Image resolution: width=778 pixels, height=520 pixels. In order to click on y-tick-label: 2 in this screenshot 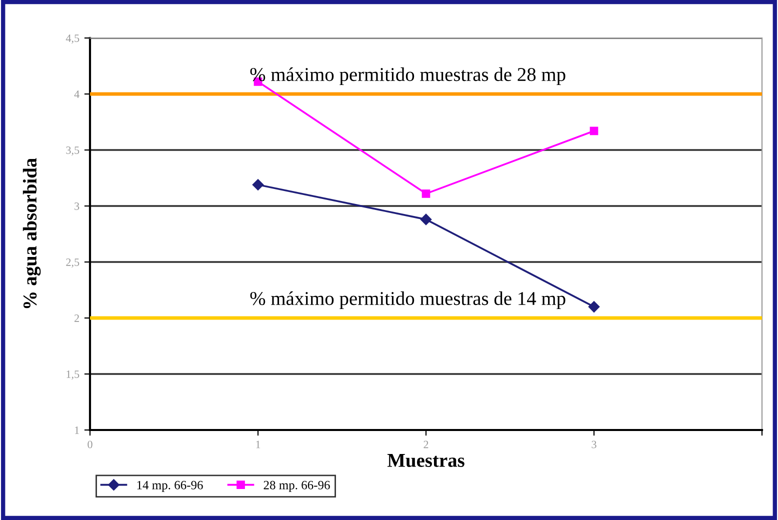, I will do `click(76, 318)`.